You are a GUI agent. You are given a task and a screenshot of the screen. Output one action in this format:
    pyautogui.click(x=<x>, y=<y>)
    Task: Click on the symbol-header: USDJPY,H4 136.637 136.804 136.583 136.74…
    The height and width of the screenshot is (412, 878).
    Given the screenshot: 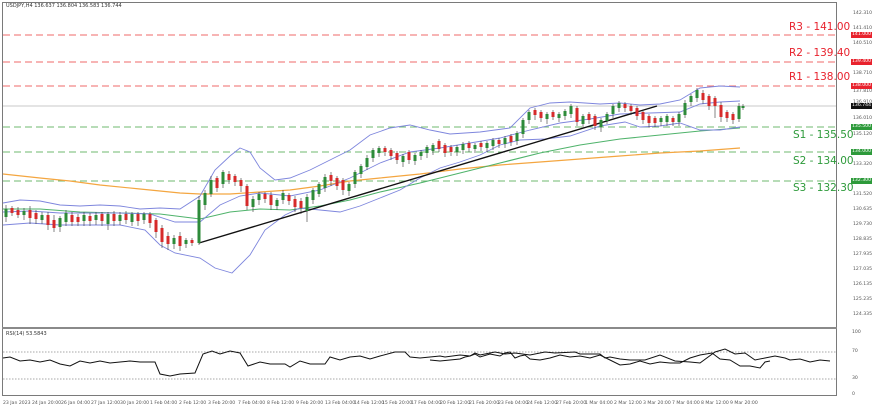 What is the action you would take?
    pyautogui.click(x=64, y=6)
    